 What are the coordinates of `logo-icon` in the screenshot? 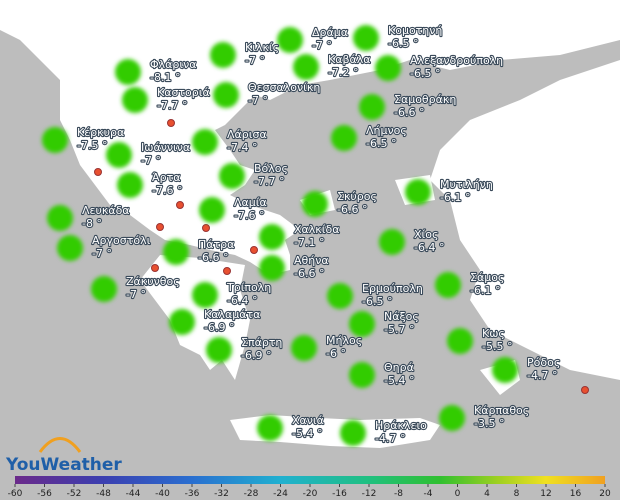 It's located at (60, 445).